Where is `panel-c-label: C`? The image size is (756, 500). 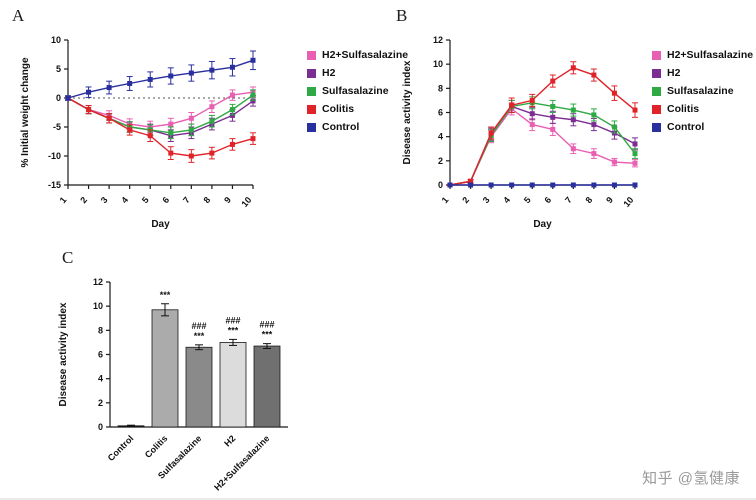 panel-c-label: C is located at coordinates (68, 257).